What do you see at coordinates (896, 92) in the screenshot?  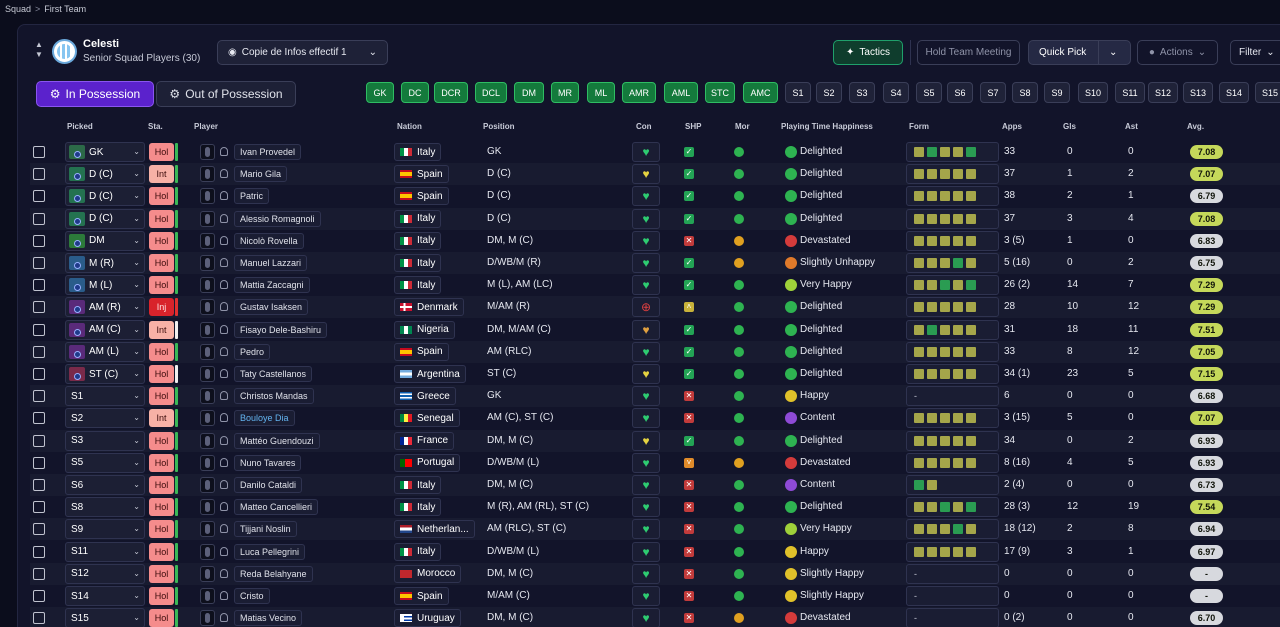 I see `position-pill-s4: S4` at bounding box center [896, 92].